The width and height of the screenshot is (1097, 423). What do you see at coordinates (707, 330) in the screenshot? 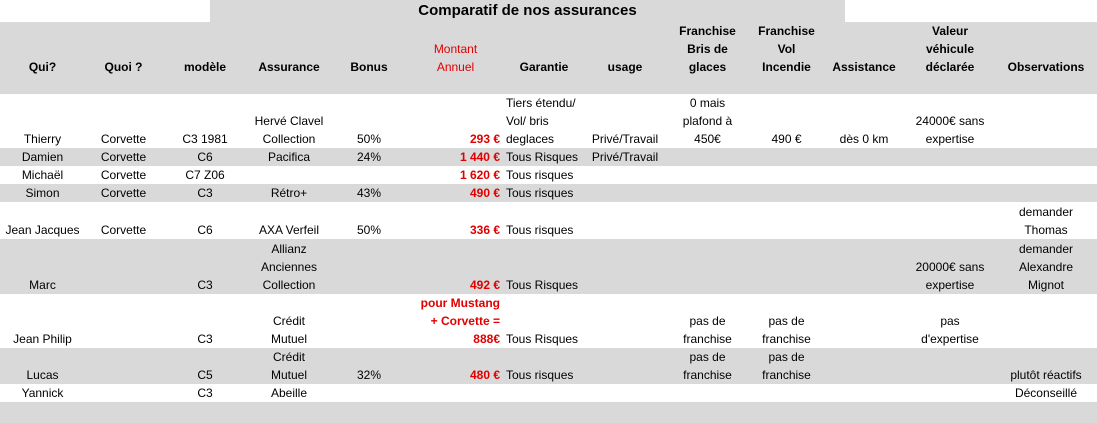
I see `cell: pas de franchise` at bounding box center [707, 330].